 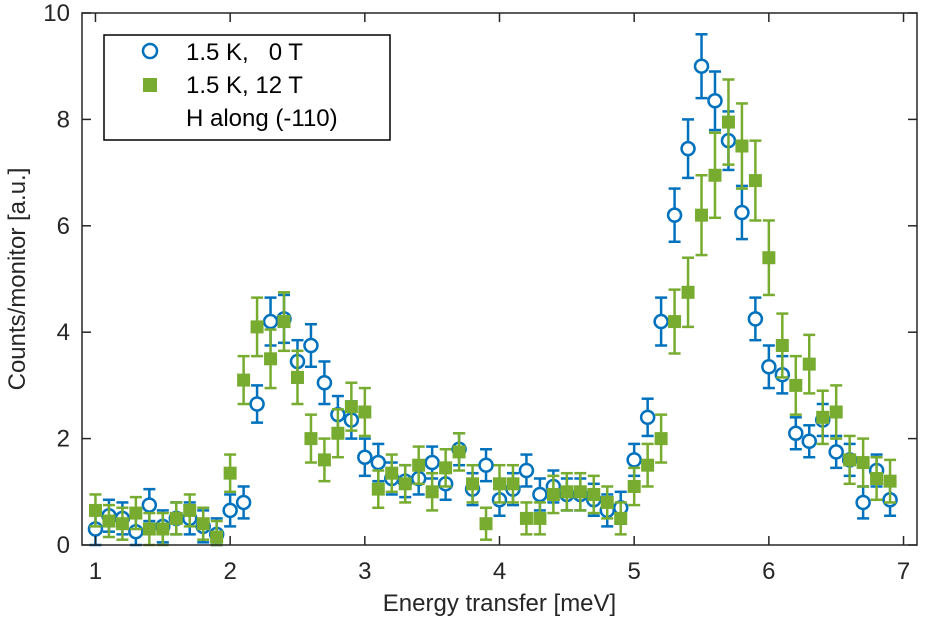 What do you see at coordinates (63, 119) in the screenshot?
I see `y-tick-label: 8` at bounding box center [63, 119].